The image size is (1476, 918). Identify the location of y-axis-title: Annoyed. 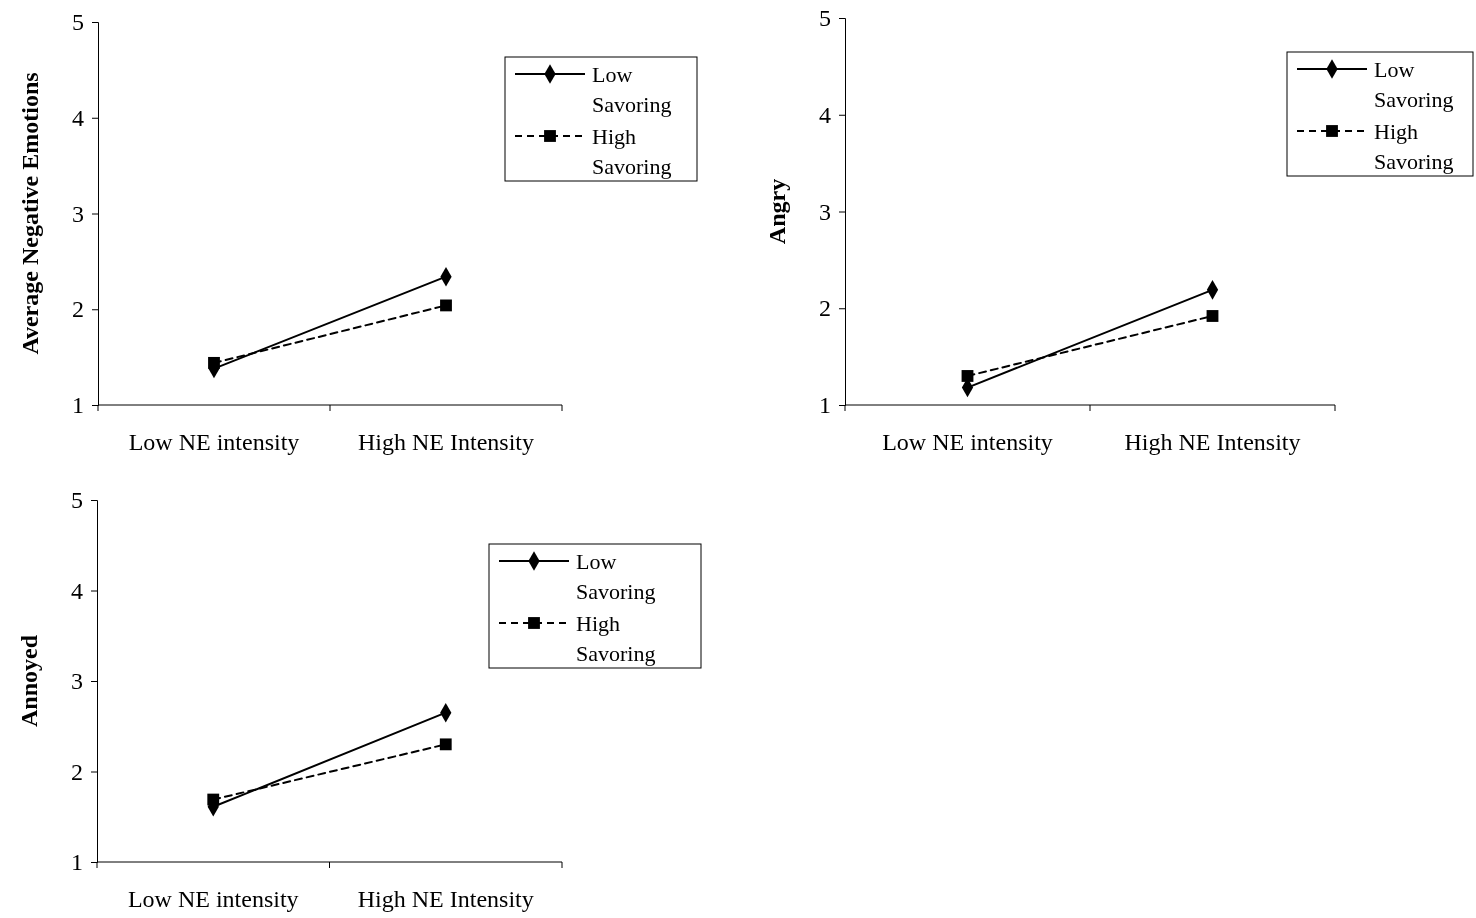
(29, 681).